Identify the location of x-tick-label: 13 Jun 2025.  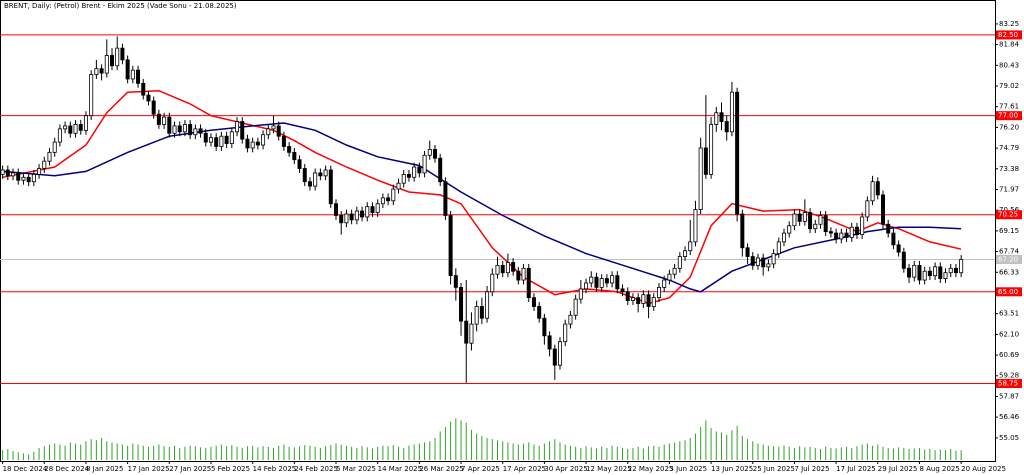
(732, 469).